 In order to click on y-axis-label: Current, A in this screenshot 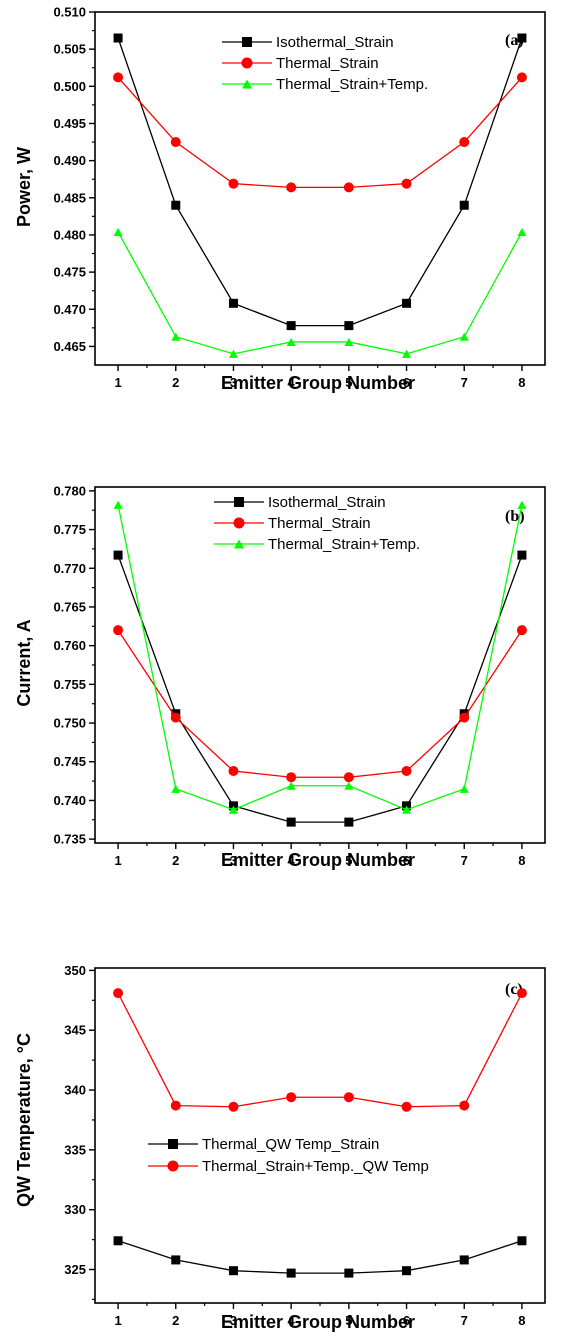, I will do `click(24, 662)`.